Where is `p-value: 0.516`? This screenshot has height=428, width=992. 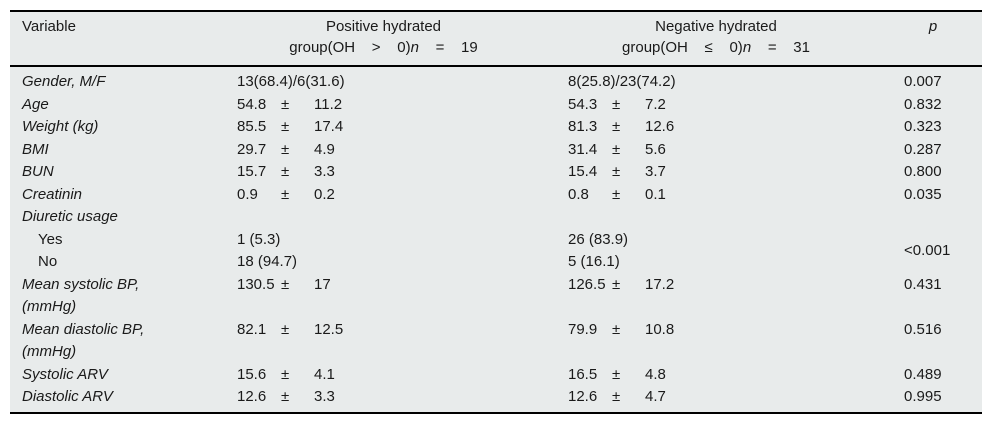 p-value: 0.516 is located at coordinates (923, 329).